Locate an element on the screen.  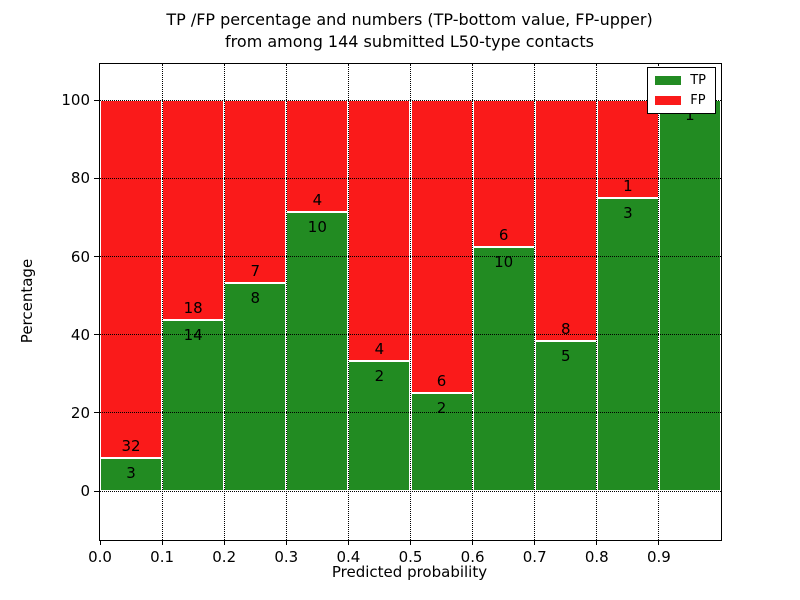
x-tick-label: 0.5 is located at coordinates (410, 557).